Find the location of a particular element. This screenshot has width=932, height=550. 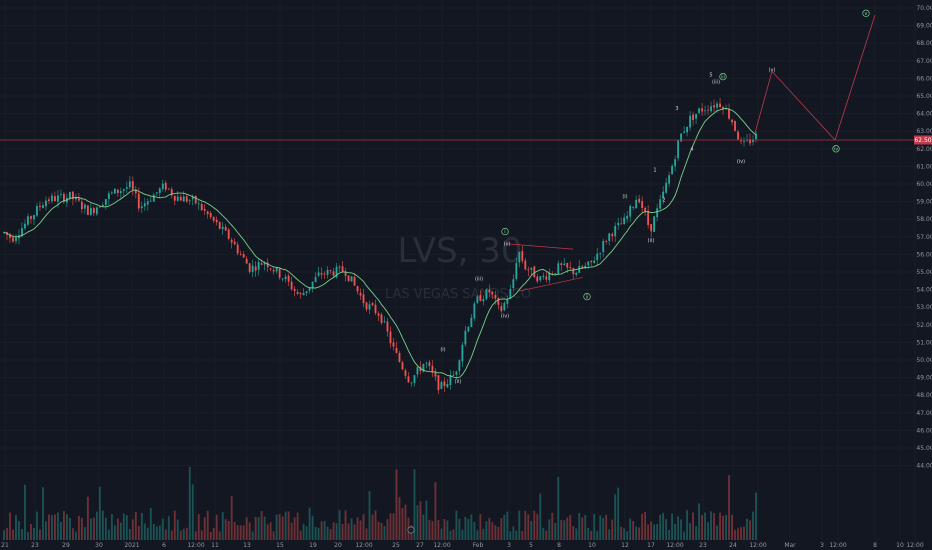

x-tick-label: 17 is located at coordinates (651, 545).